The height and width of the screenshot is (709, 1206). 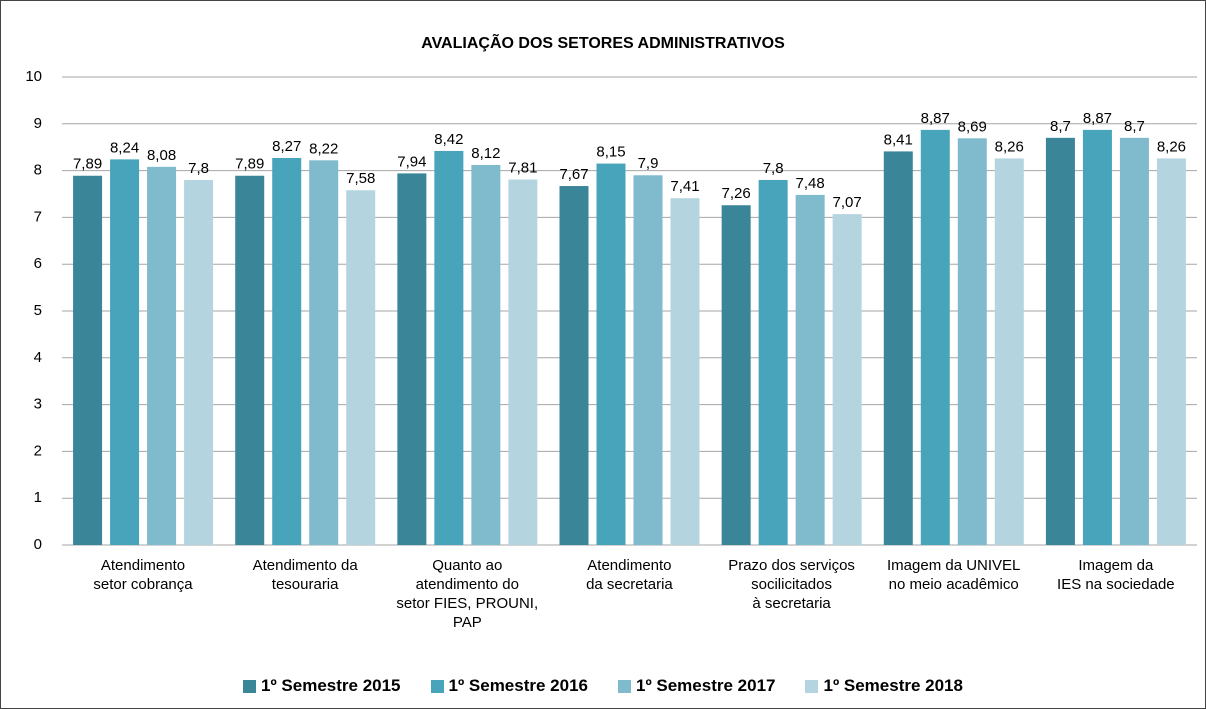 I want to click on data-label: 8,42, so click(x=448, y=139).